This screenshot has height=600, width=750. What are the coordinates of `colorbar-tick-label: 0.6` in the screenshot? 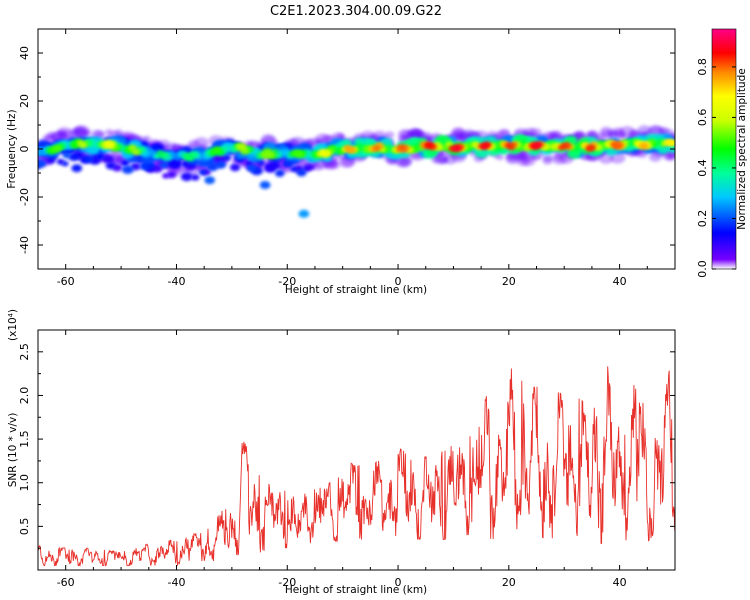 It's located at (702, 118).